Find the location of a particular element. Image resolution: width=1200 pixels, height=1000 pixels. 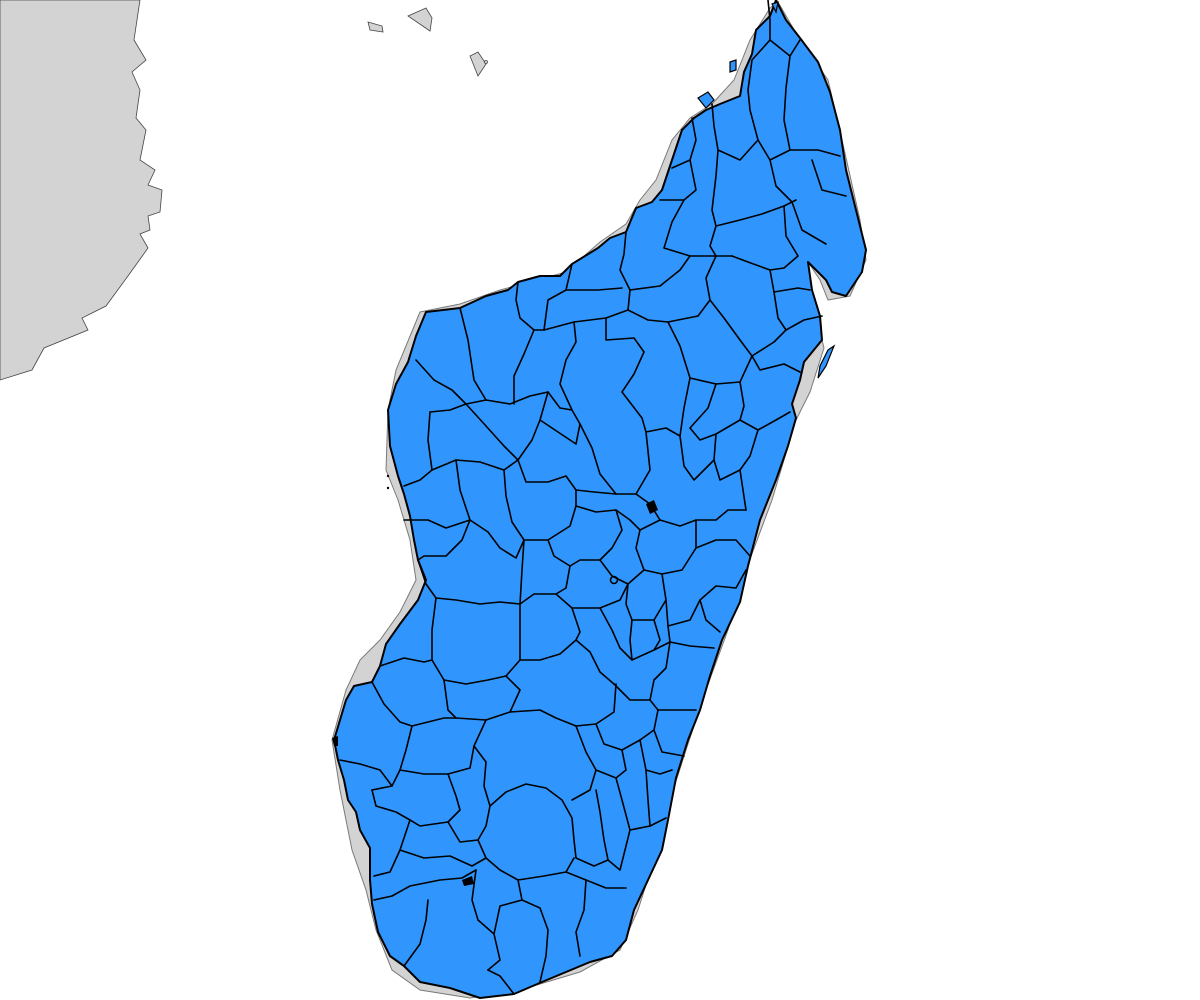

enclaves is located at coordinates (495, 680).